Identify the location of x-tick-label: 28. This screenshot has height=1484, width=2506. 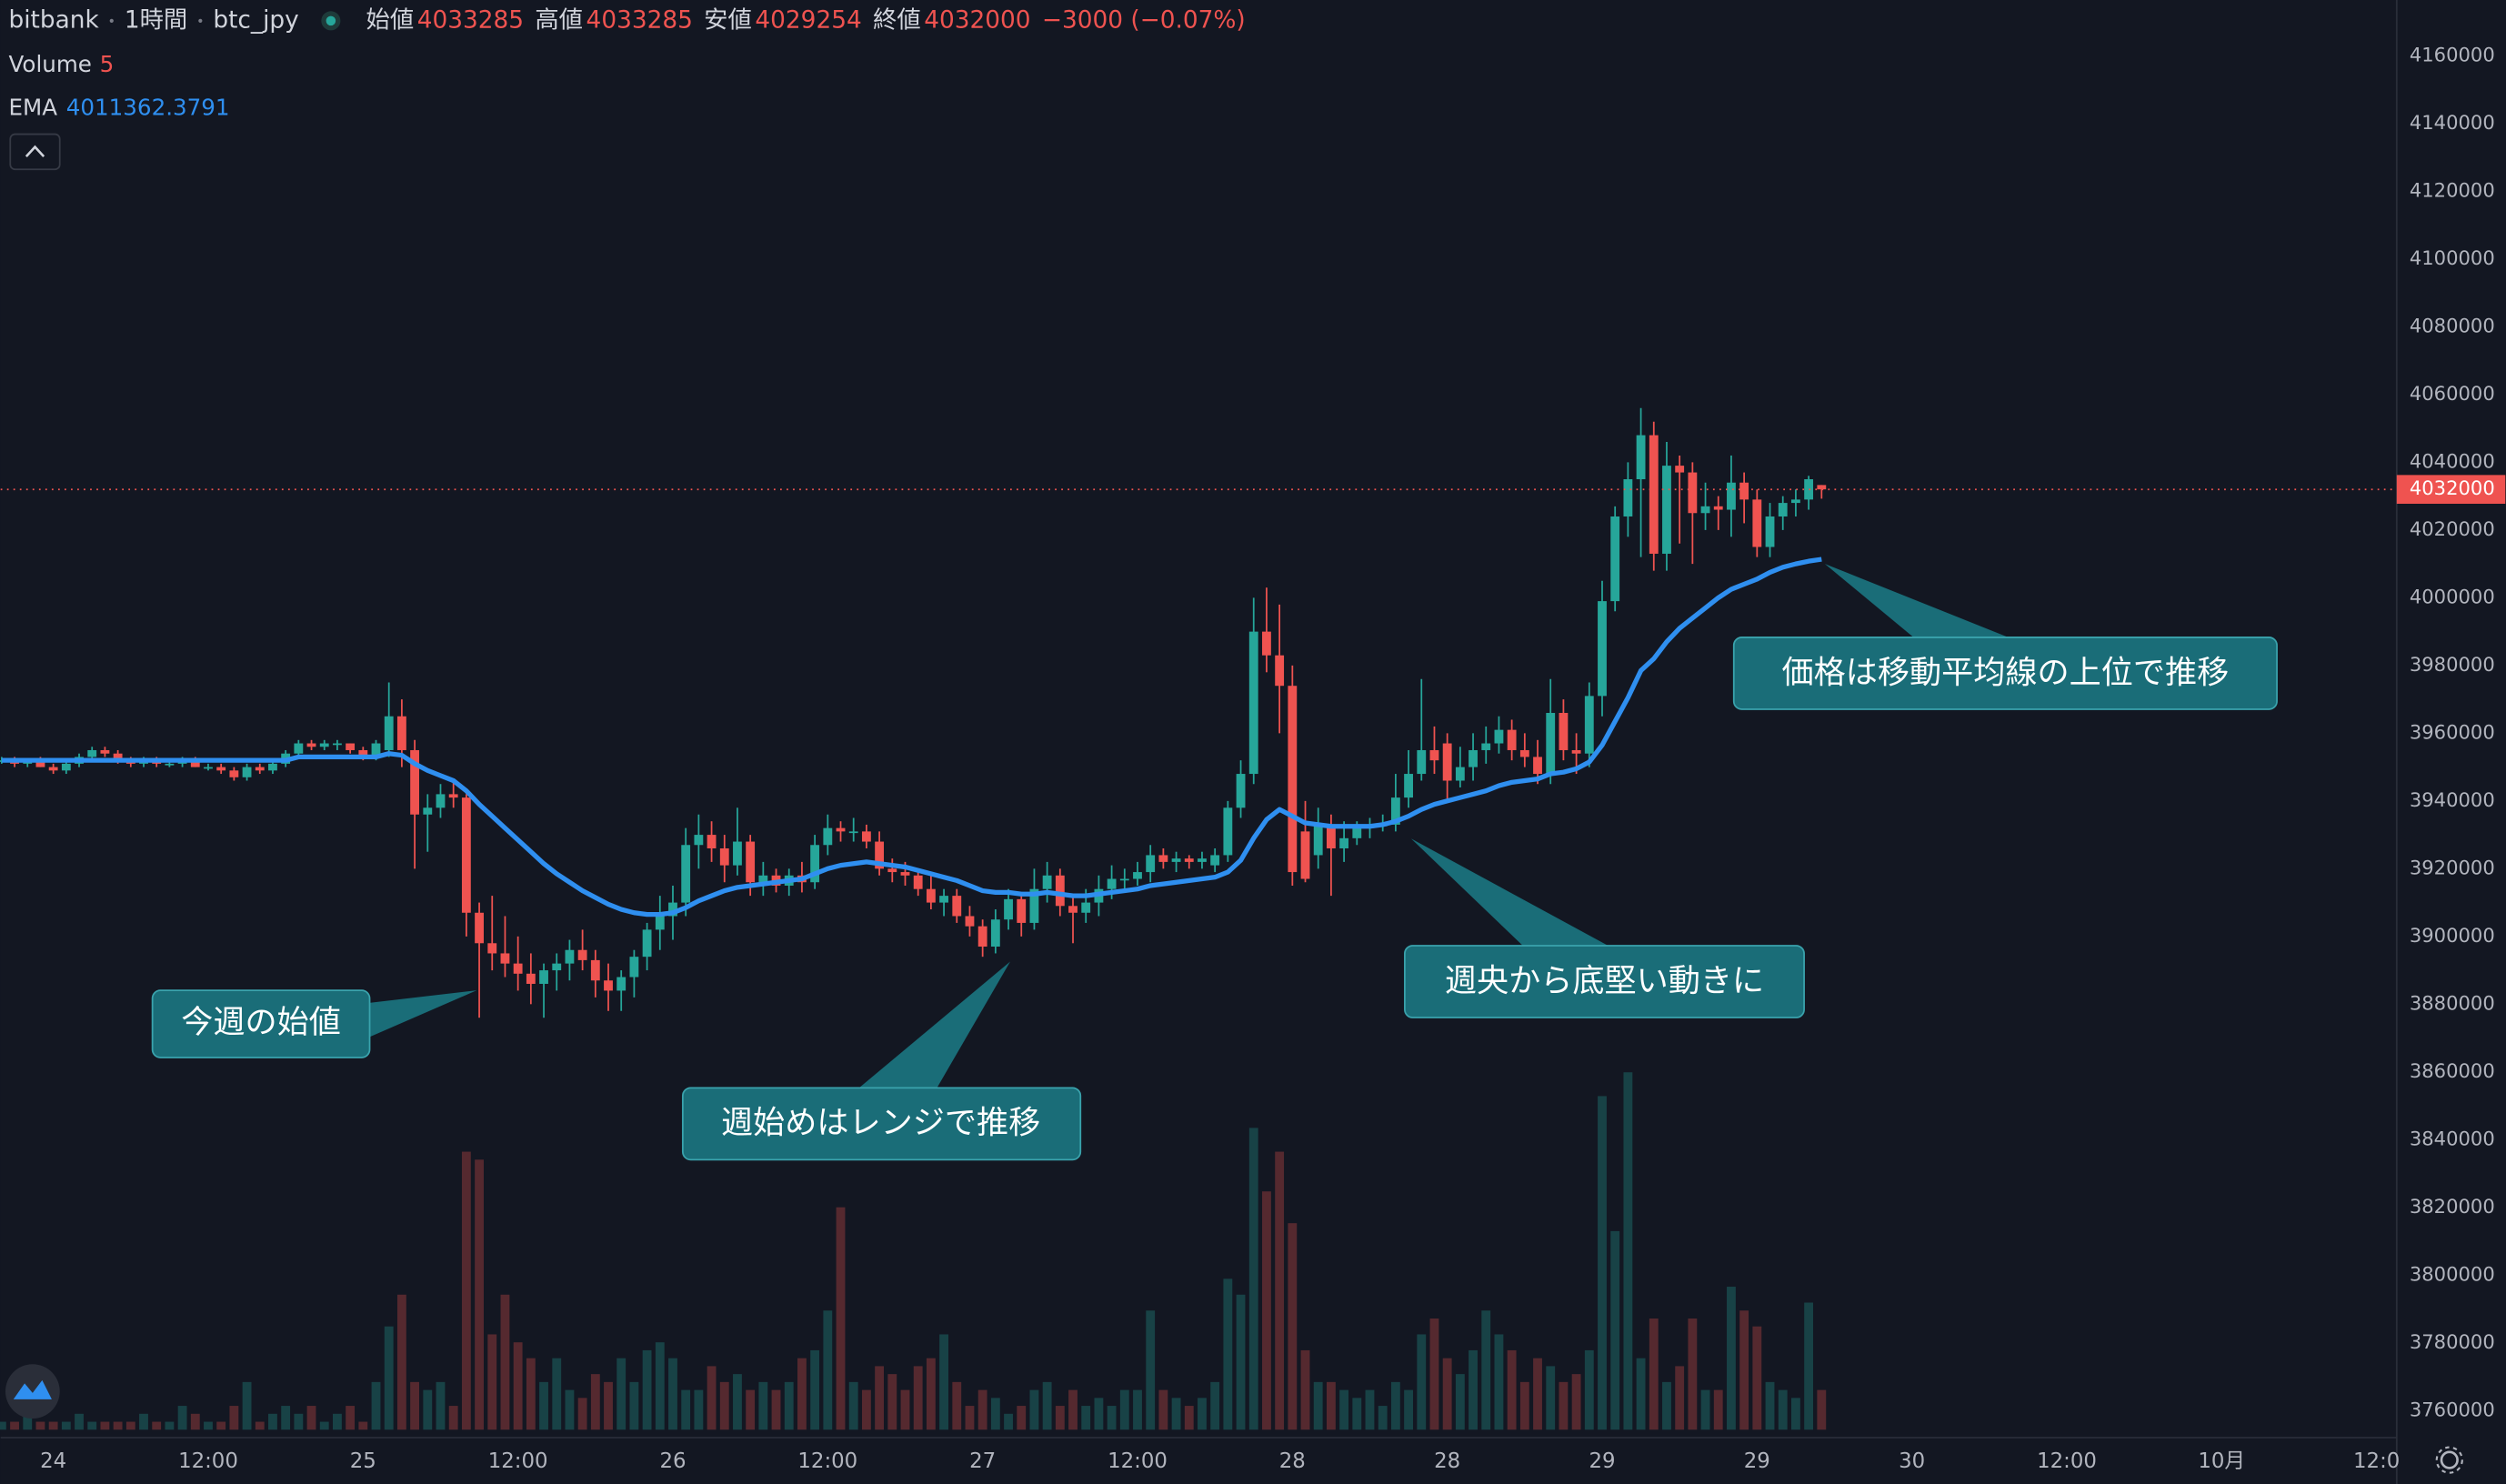
(1447, 1461).